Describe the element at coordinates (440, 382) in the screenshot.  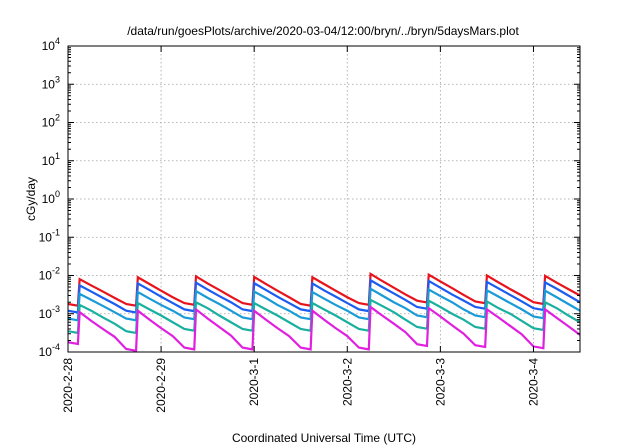
I see `x-tick-label: 2020-3-3` at that location.